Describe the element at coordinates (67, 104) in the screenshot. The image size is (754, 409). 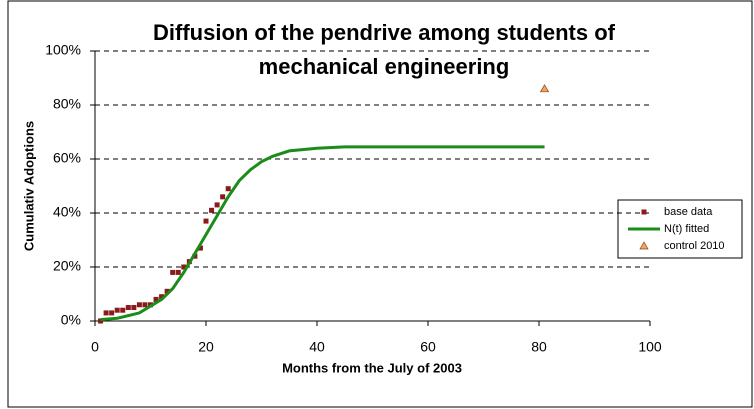
I see `y-tick-label: 80%` at that location.